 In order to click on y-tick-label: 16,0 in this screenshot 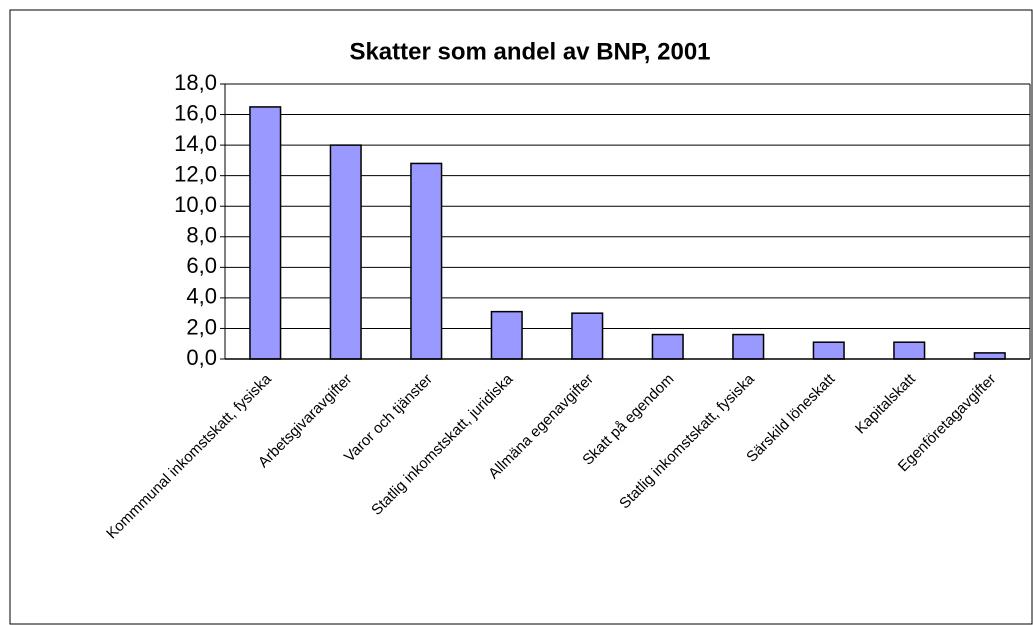, I will do `click(195, 112)`.